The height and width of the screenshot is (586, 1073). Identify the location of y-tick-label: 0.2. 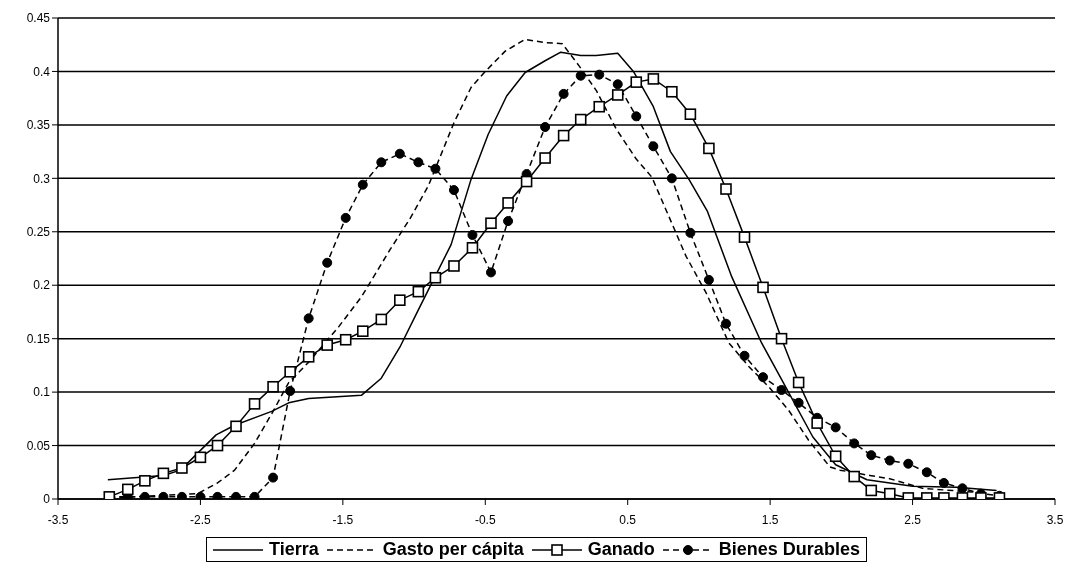
(42, 285).